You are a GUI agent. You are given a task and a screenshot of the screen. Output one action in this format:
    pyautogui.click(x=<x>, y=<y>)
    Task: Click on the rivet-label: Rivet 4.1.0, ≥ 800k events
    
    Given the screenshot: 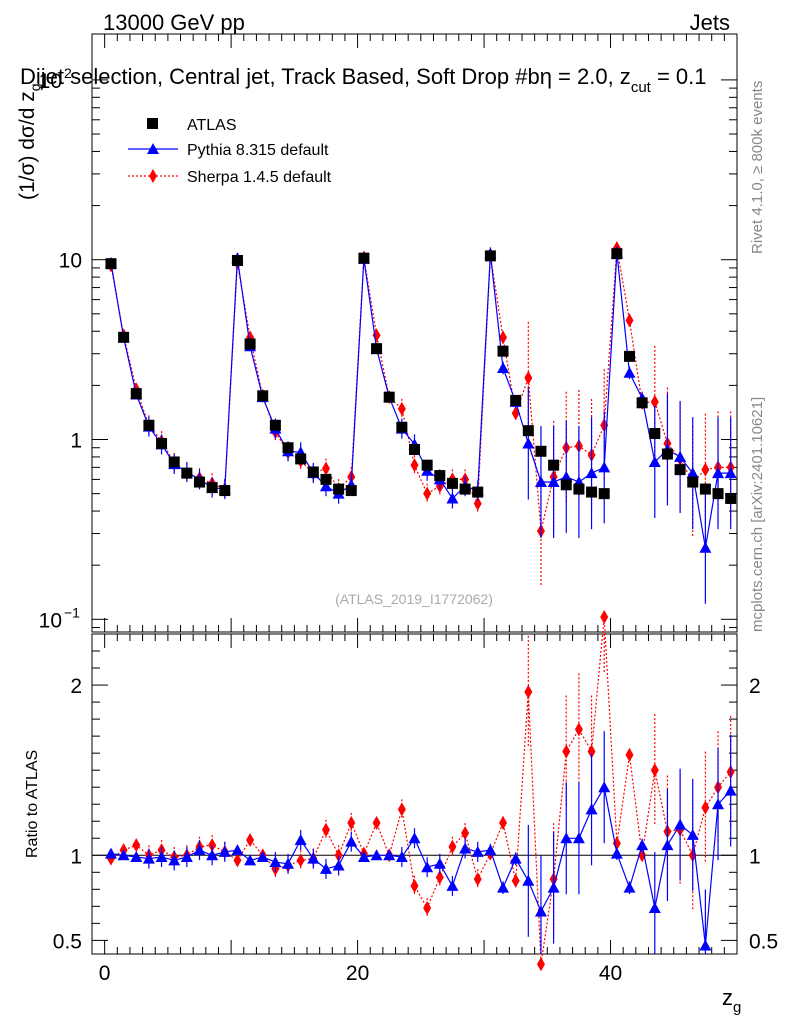 What is the action you would take?
    pyautogui.click(x=757, y=167)
    